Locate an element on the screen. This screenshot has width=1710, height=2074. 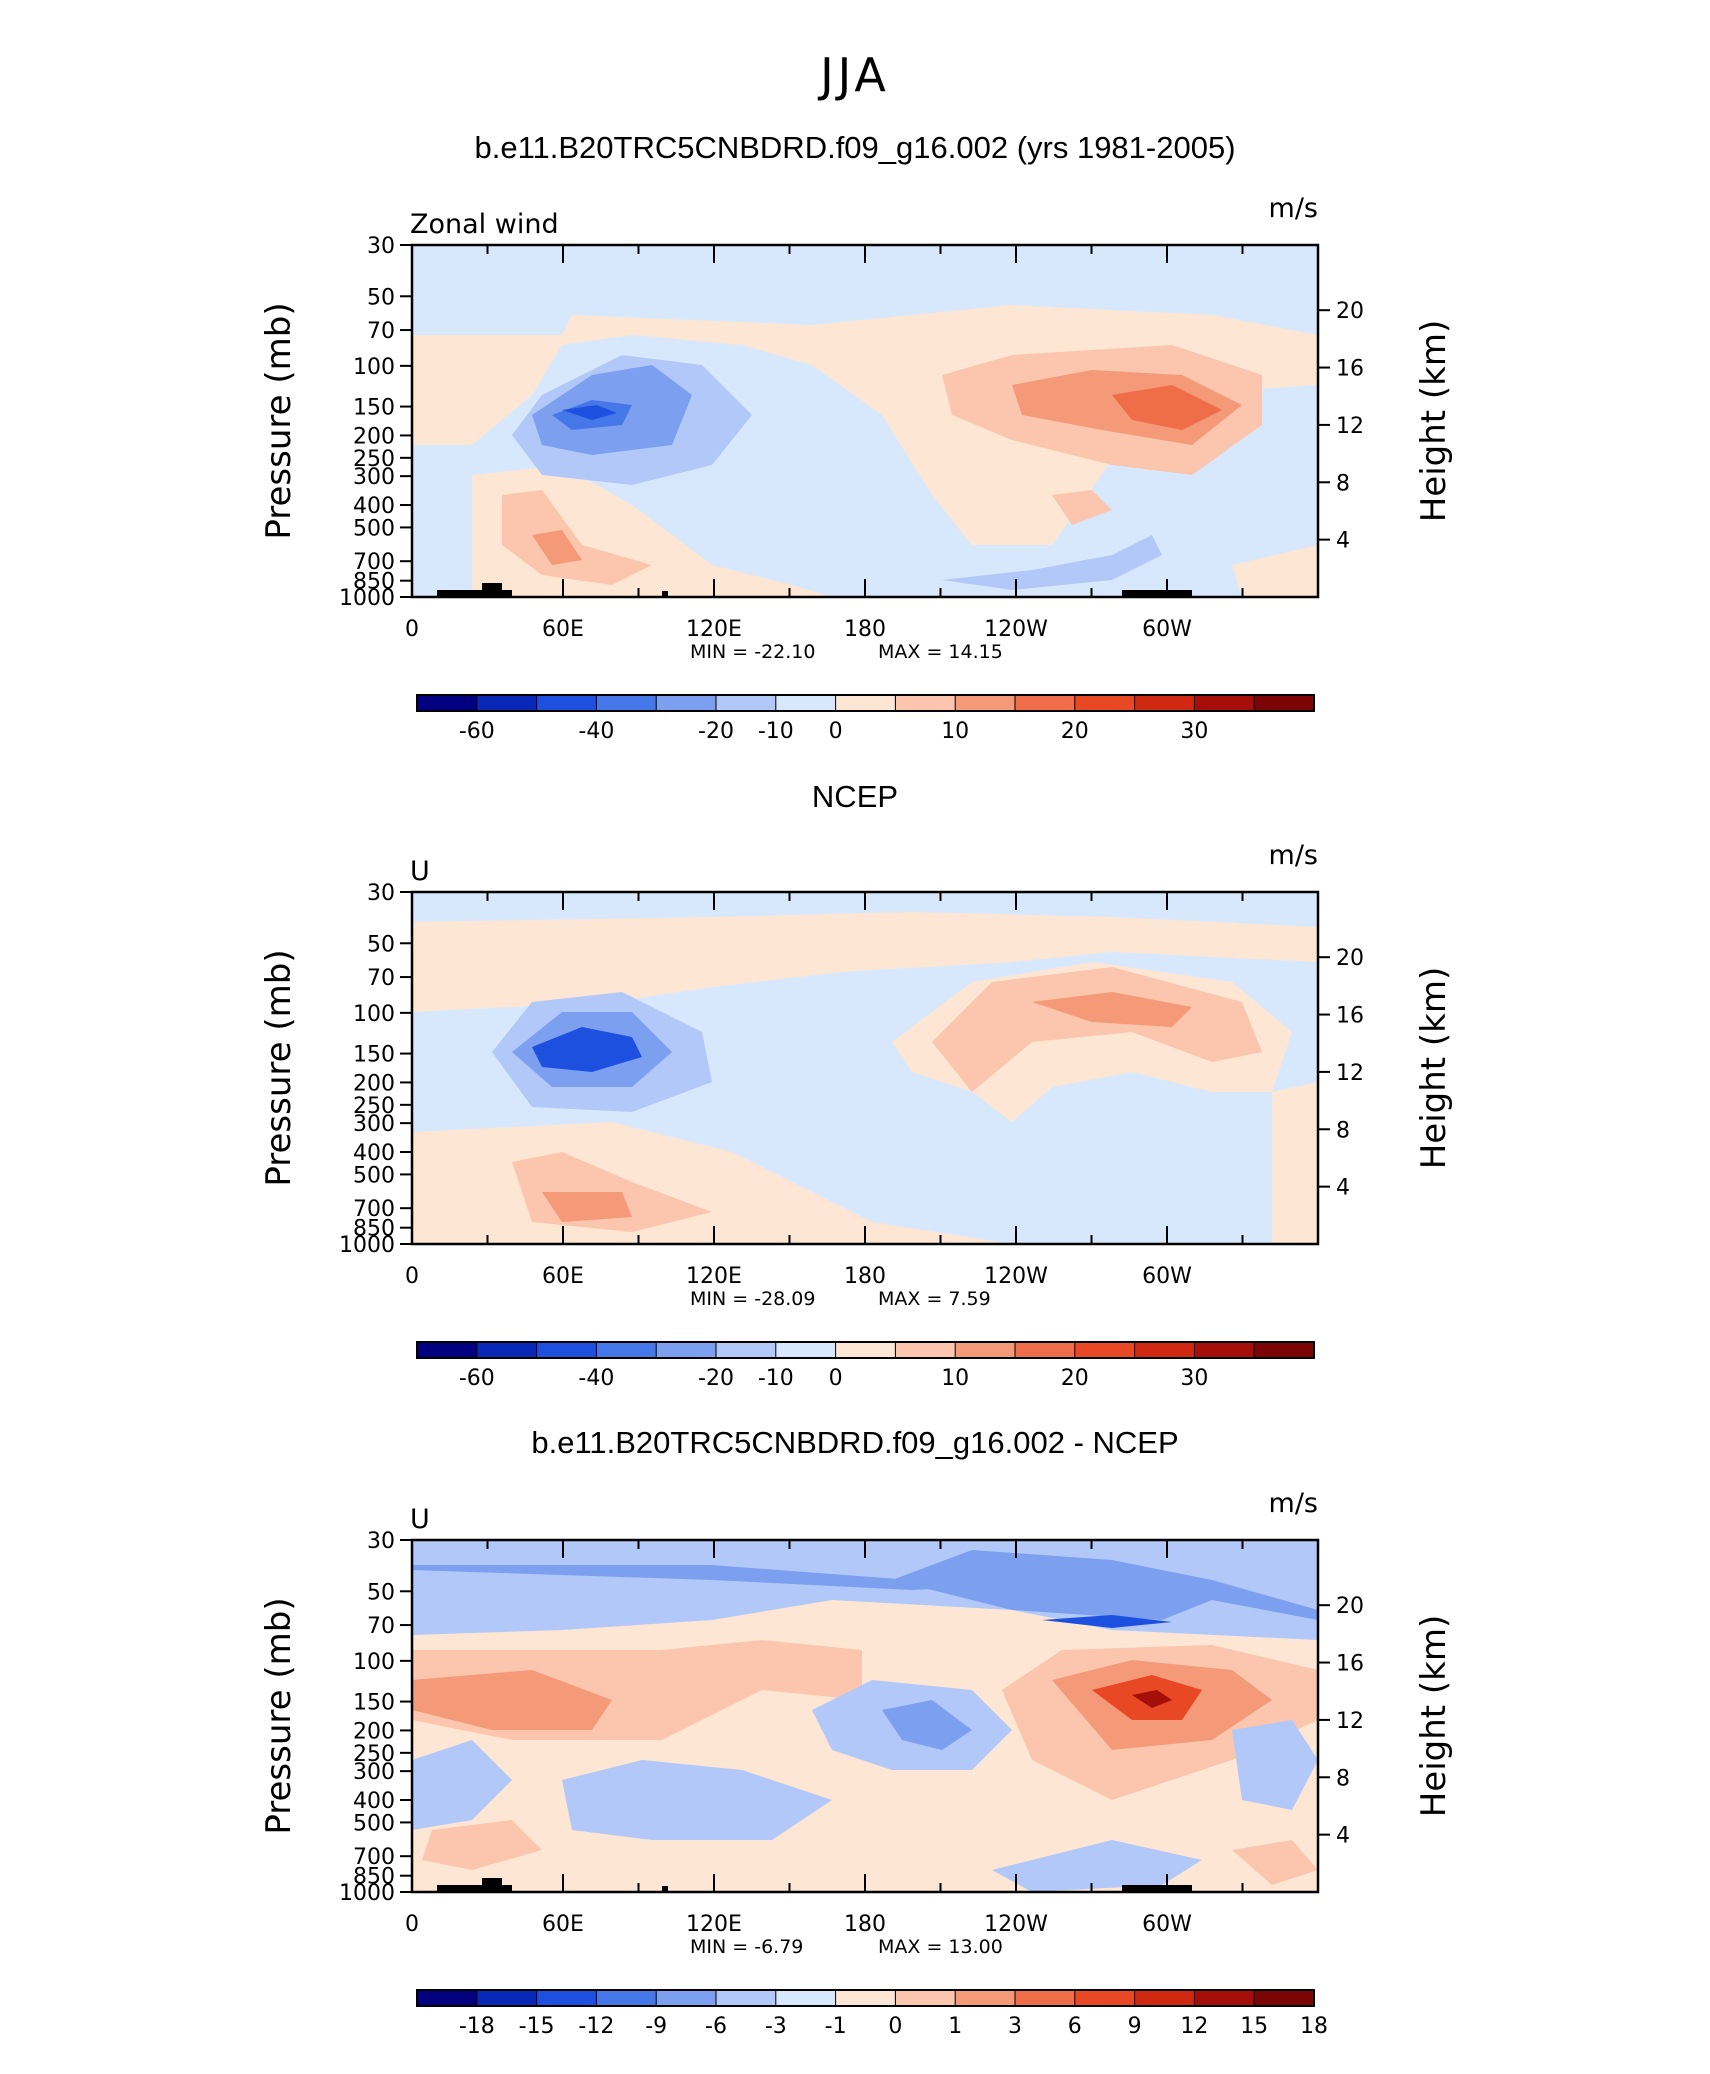
colorbar-label: 15 is located at coordinates (1254, 2026).